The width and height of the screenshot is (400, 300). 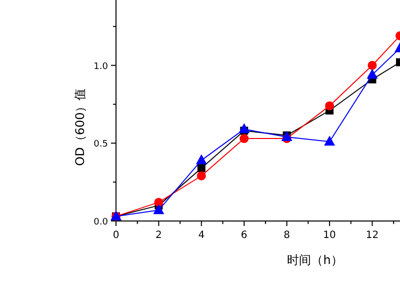 I want to click on x-tick-label: 4, so click(x=201, y=235).